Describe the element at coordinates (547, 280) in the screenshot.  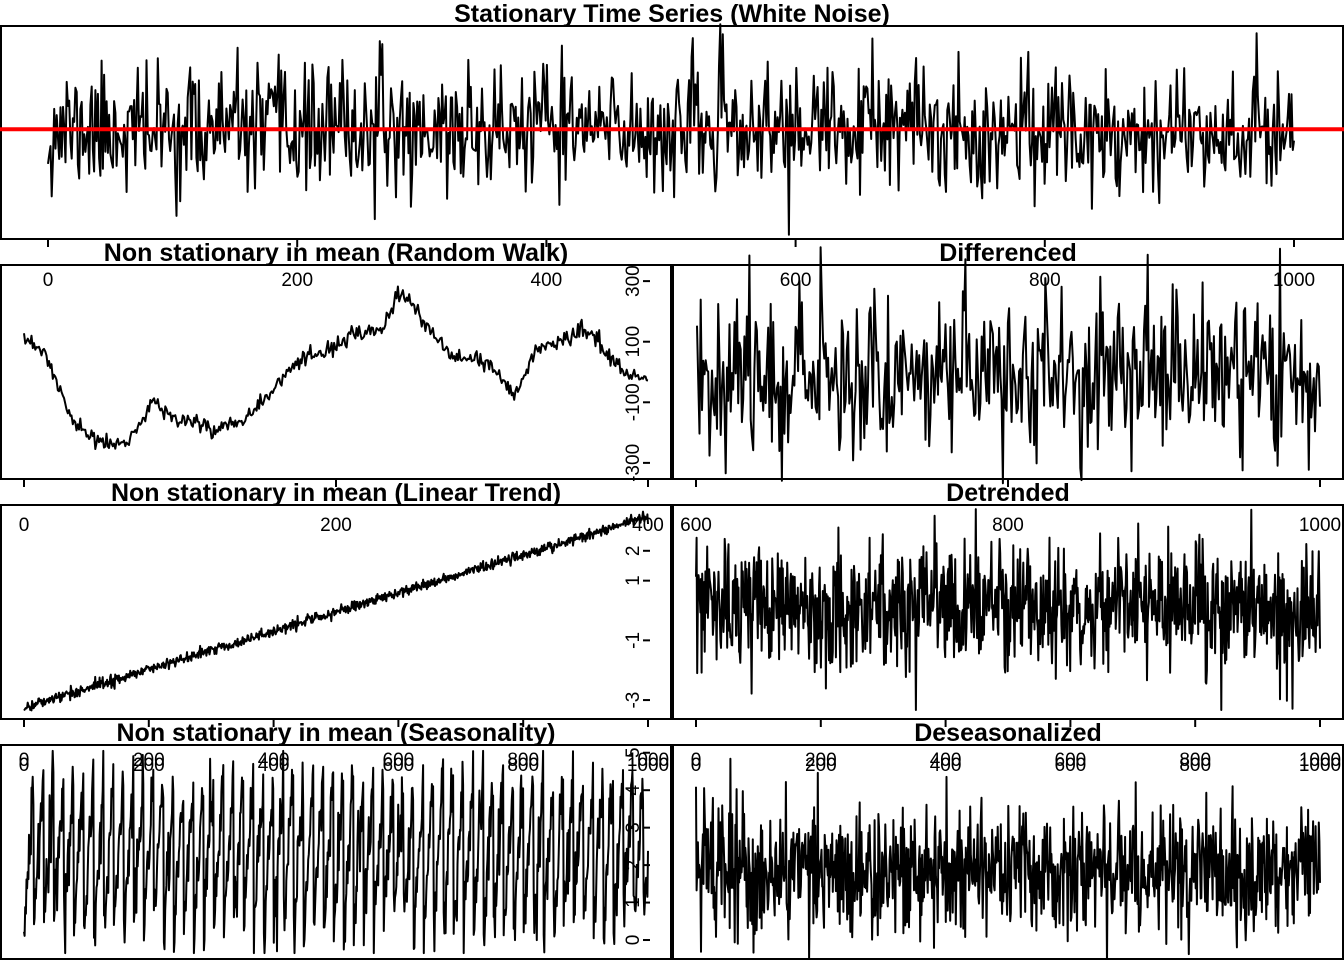
I see `white_noise-x-tick-label: 400` at that location.